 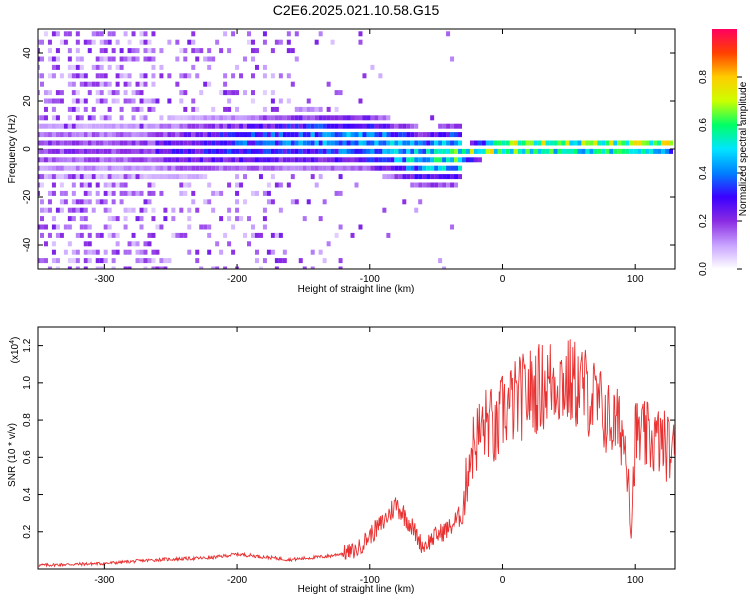 What do you see at coordinates (237, 580) in the screenshot?
I see `x-tick-label: -200` at bounding box center [237, 580].